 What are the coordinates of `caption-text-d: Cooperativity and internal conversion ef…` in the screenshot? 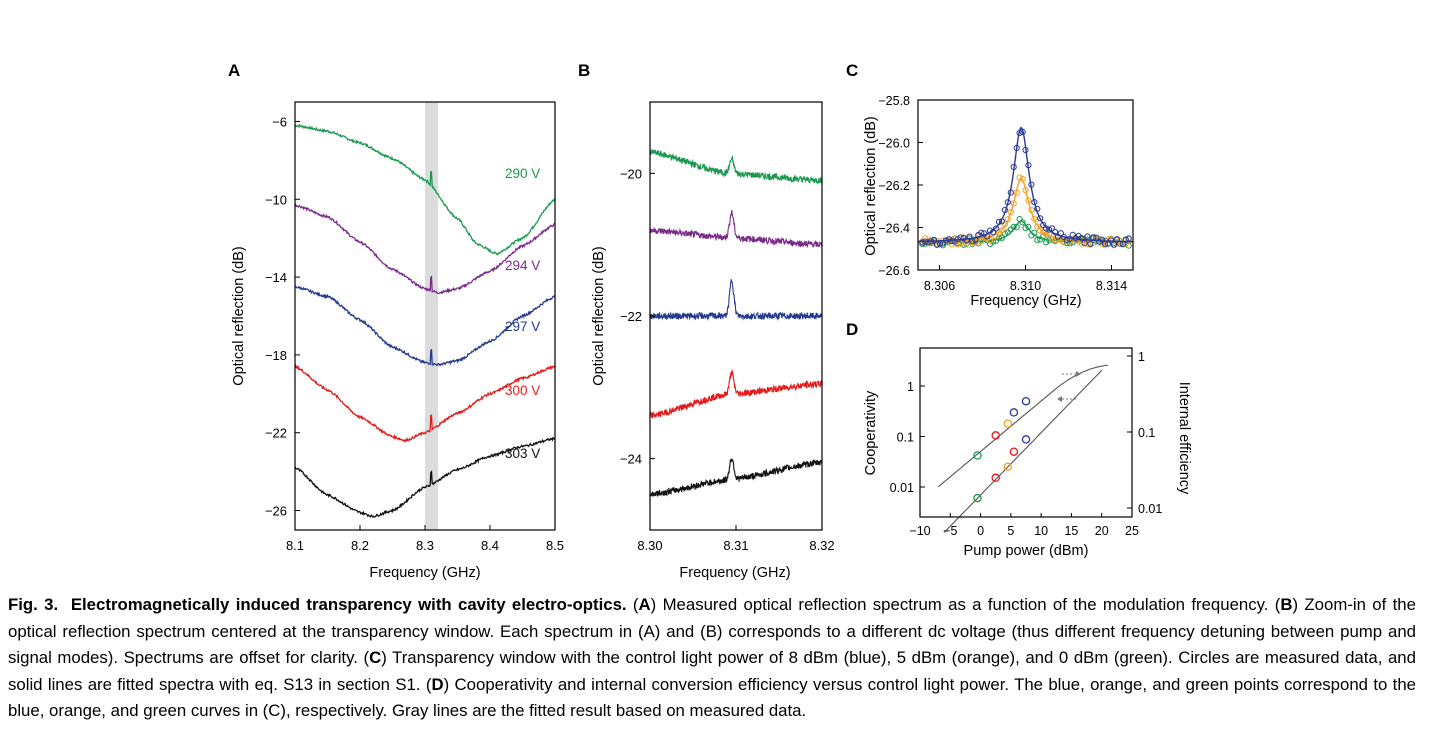 It's located at (712, 697).